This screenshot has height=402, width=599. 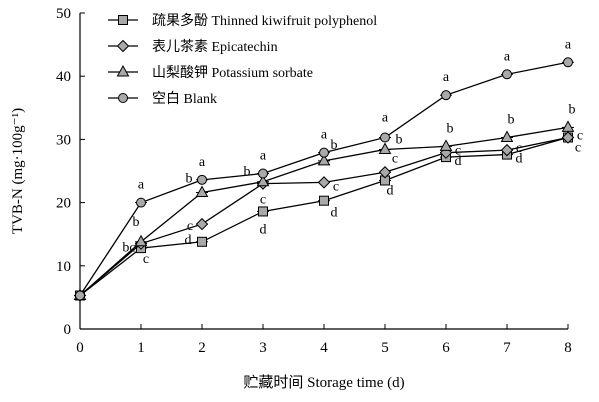 I want to click on x-tick-label: 5, so click(x=385, y=348).